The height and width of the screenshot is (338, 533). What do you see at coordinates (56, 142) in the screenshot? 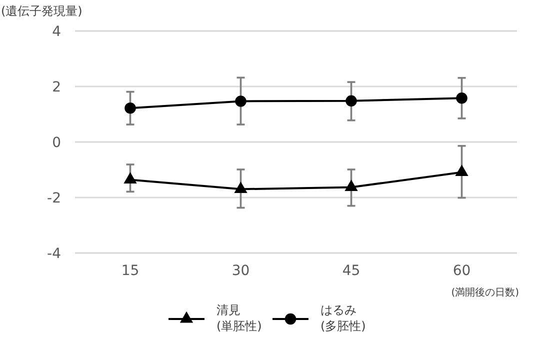
I see `y-tick-label: 0` at bounding box center [56, 142].